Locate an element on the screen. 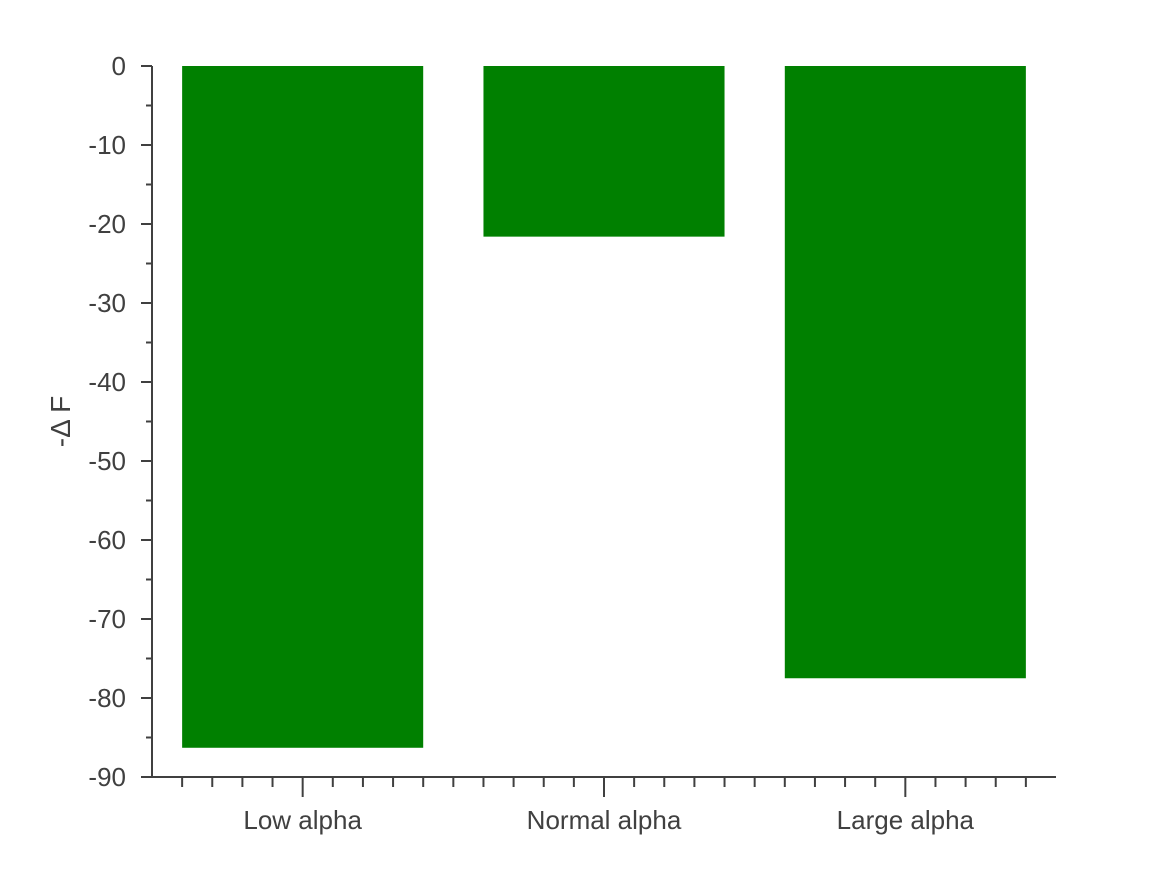 The width and height of the screenshot is (1167, 874). y-tick-label: 0 is located at coordinates (119, 66).